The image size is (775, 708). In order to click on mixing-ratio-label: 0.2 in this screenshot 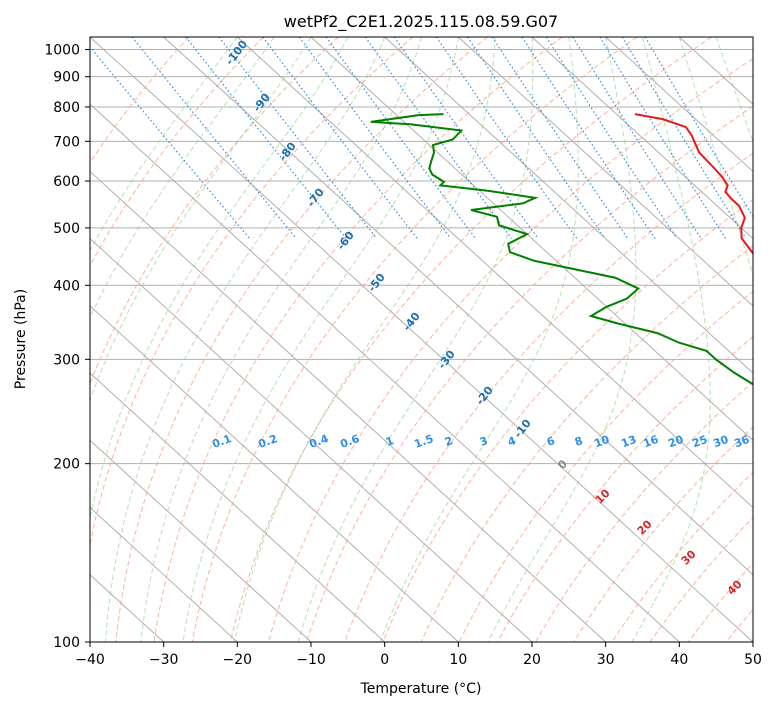, I will do `click(267, 441)`.